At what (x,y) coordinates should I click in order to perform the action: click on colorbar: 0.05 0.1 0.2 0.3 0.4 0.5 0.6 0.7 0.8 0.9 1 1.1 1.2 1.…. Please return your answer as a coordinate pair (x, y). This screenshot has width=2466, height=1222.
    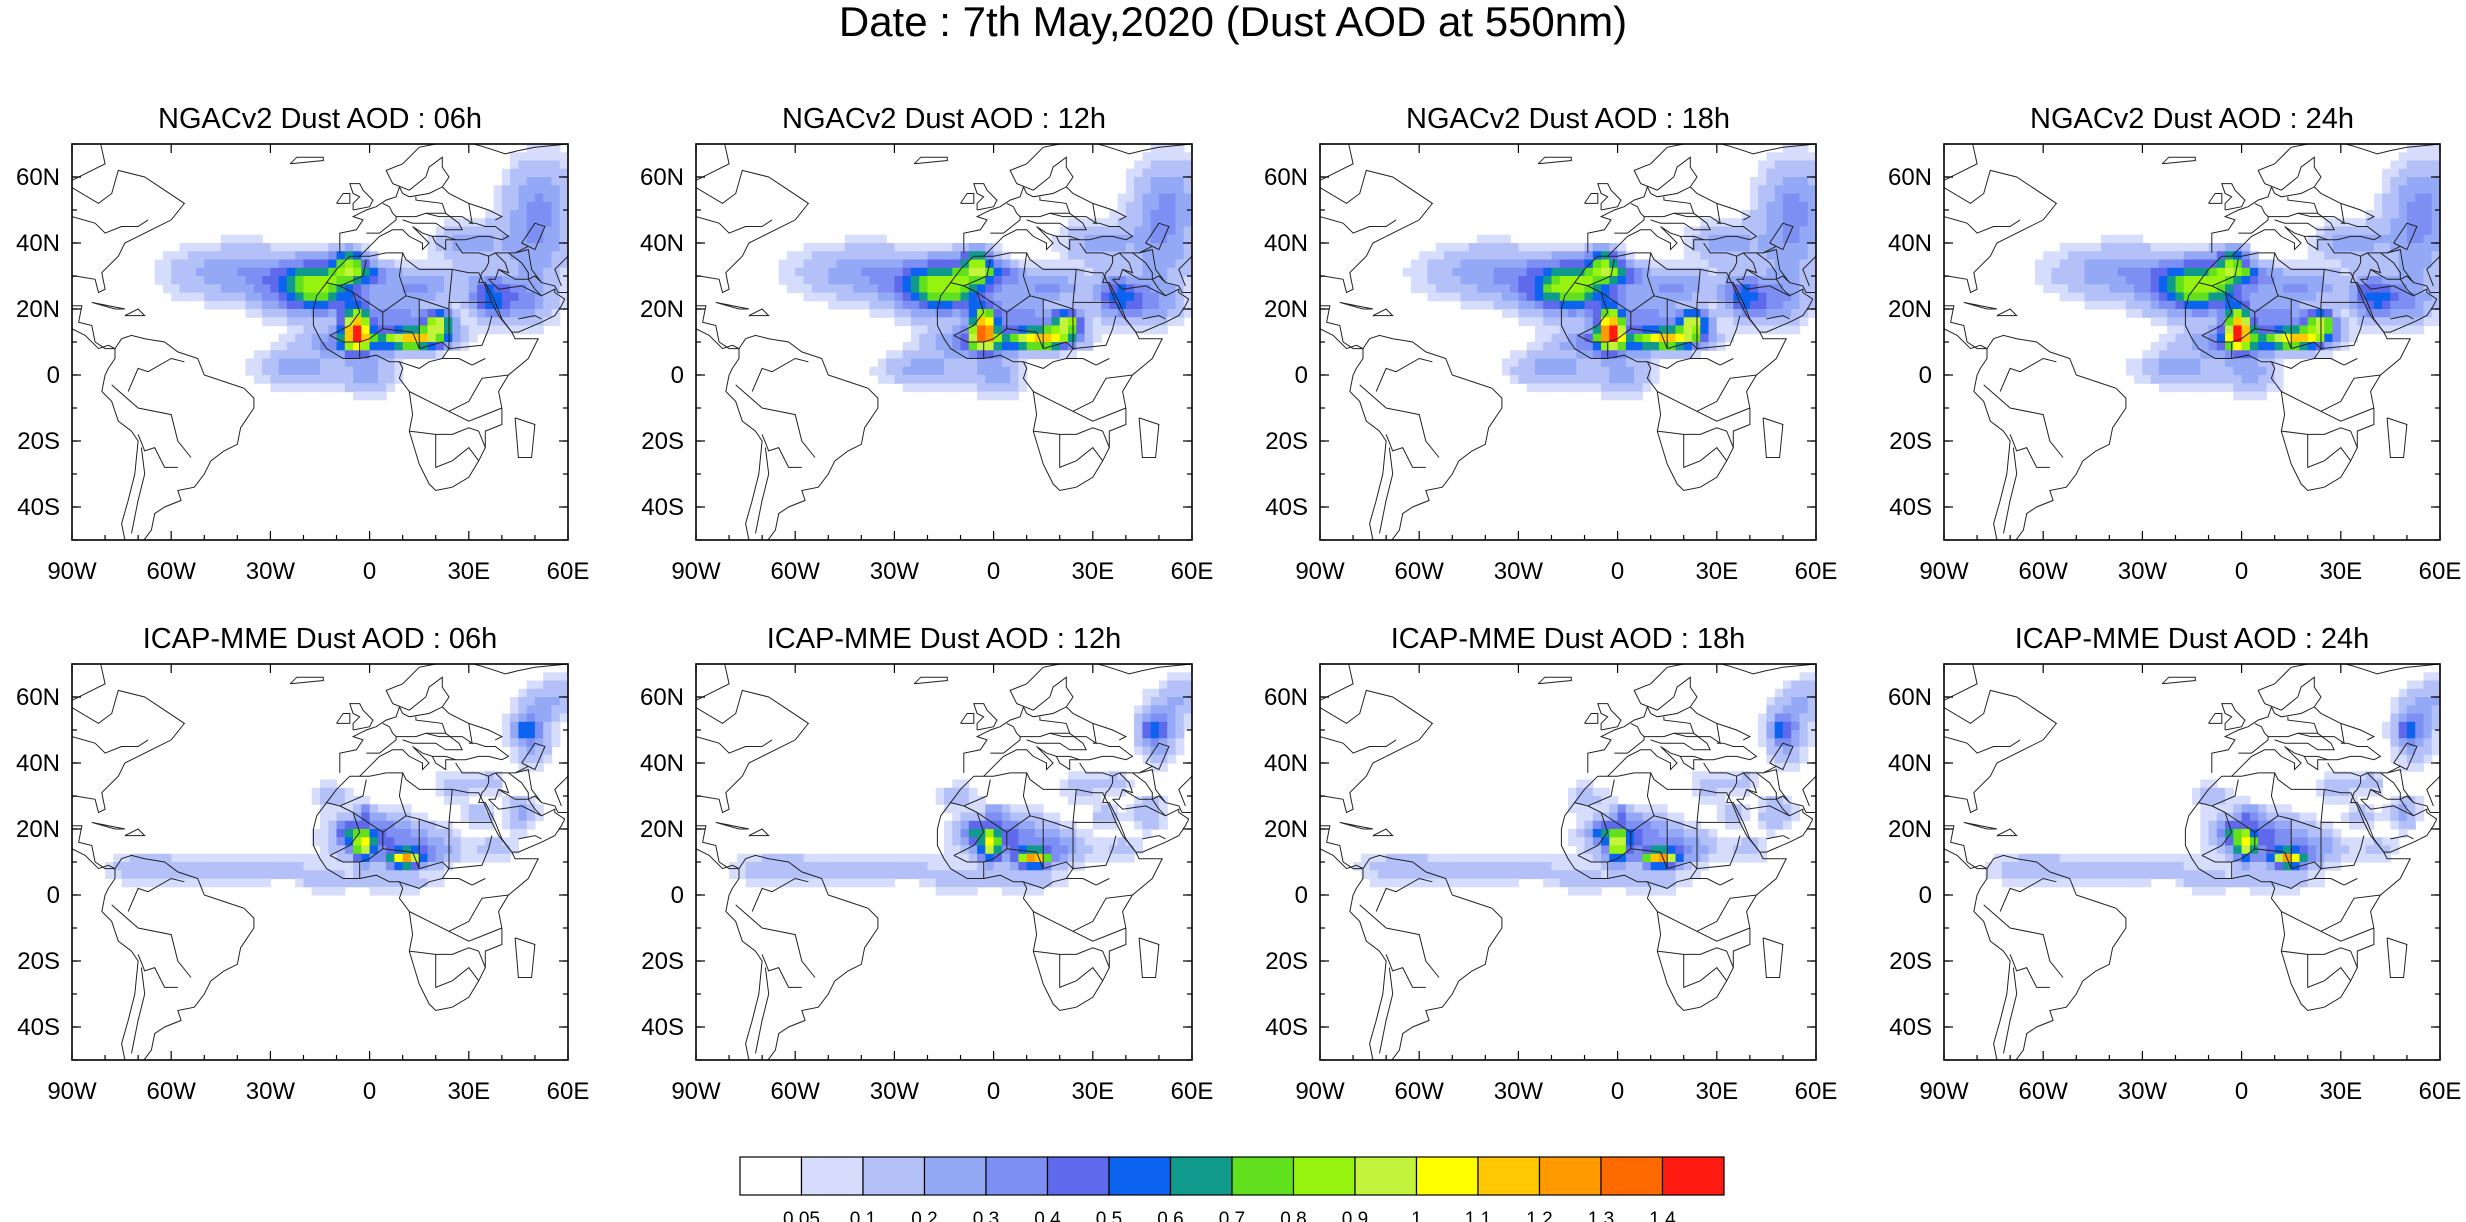
    Looking at the image, I should click on (1232, 1189).